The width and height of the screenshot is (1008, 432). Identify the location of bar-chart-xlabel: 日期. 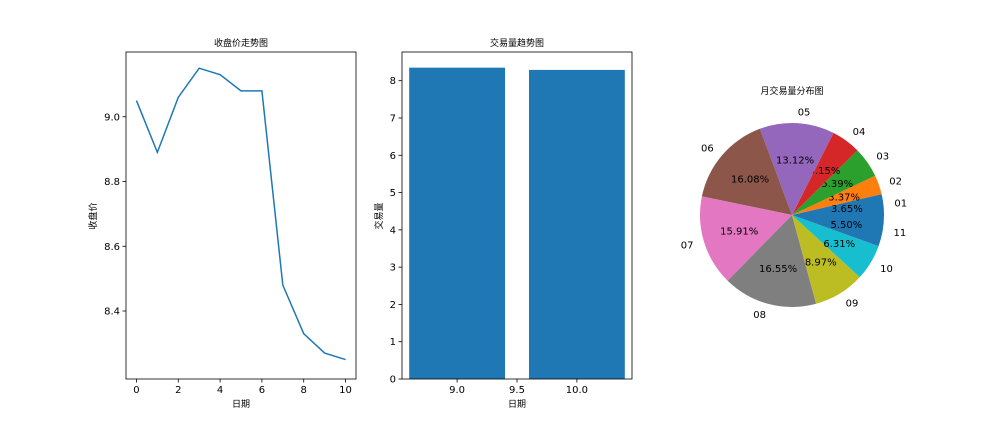
(517, 404).